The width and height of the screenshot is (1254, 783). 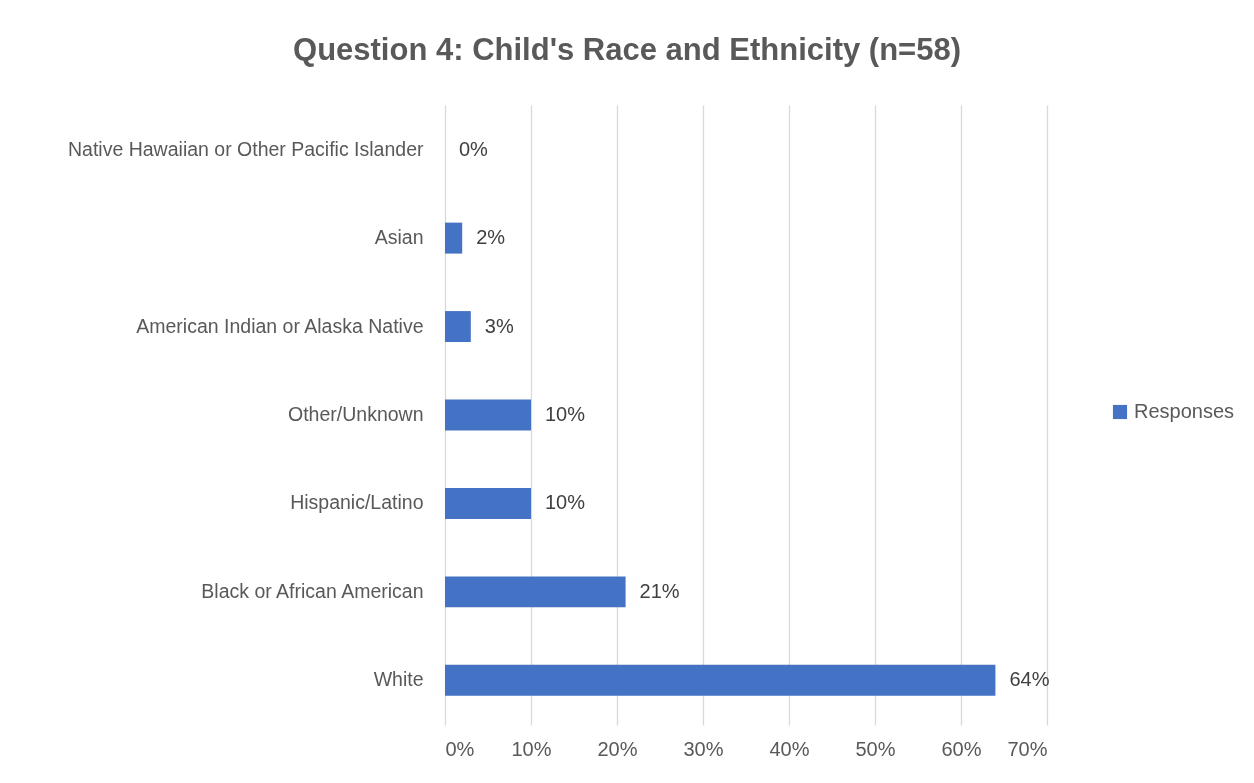 What do you see at coordinates (703, 748) in the screenshot?
I see `x-tick-label: 30%` at bounding box center [703, 748].